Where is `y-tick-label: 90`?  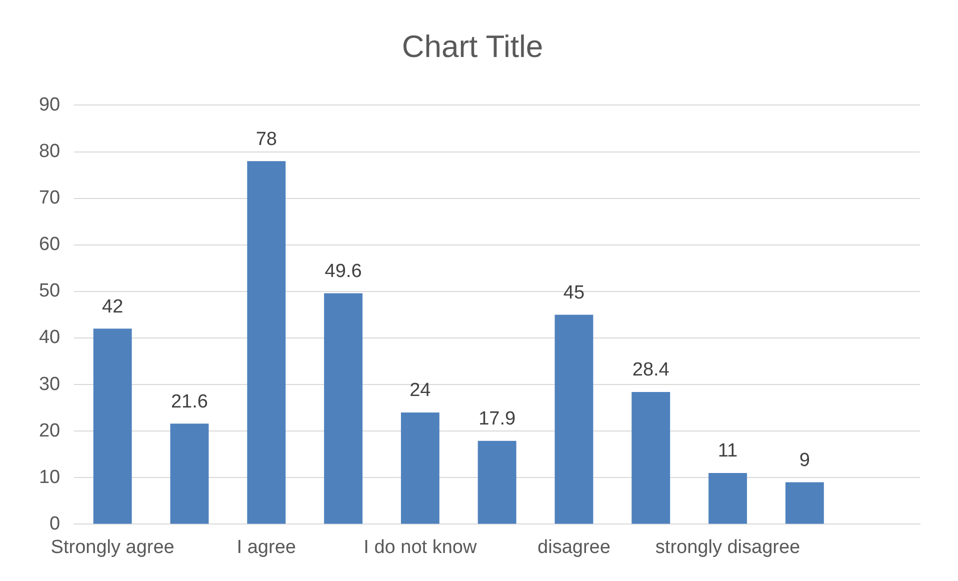 y-tick-label: 90 is located at coordinates (49, 105).